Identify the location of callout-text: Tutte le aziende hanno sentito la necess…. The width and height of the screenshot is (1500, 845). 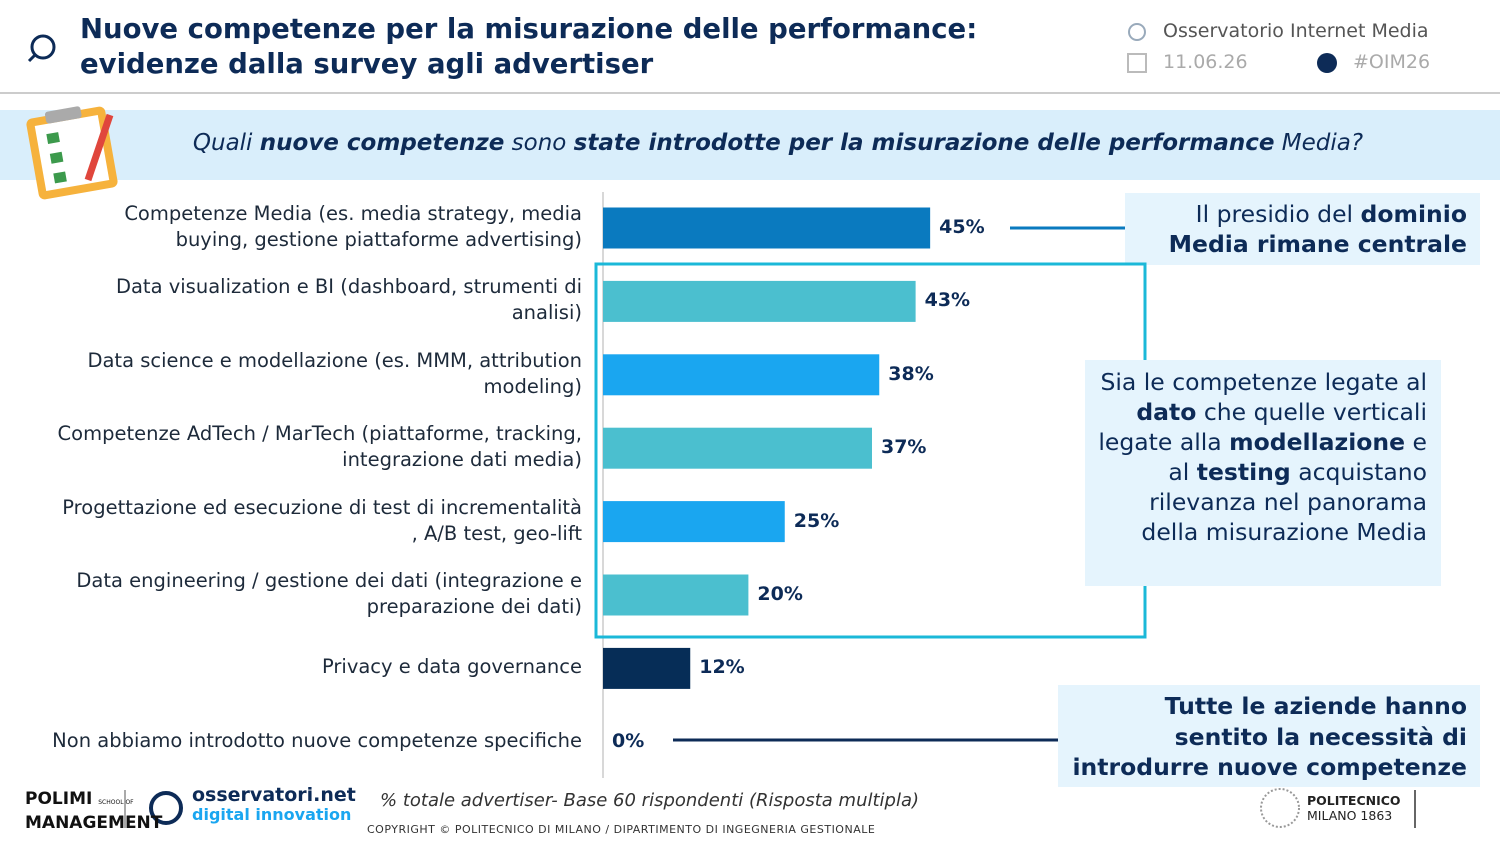
(1266, 737).